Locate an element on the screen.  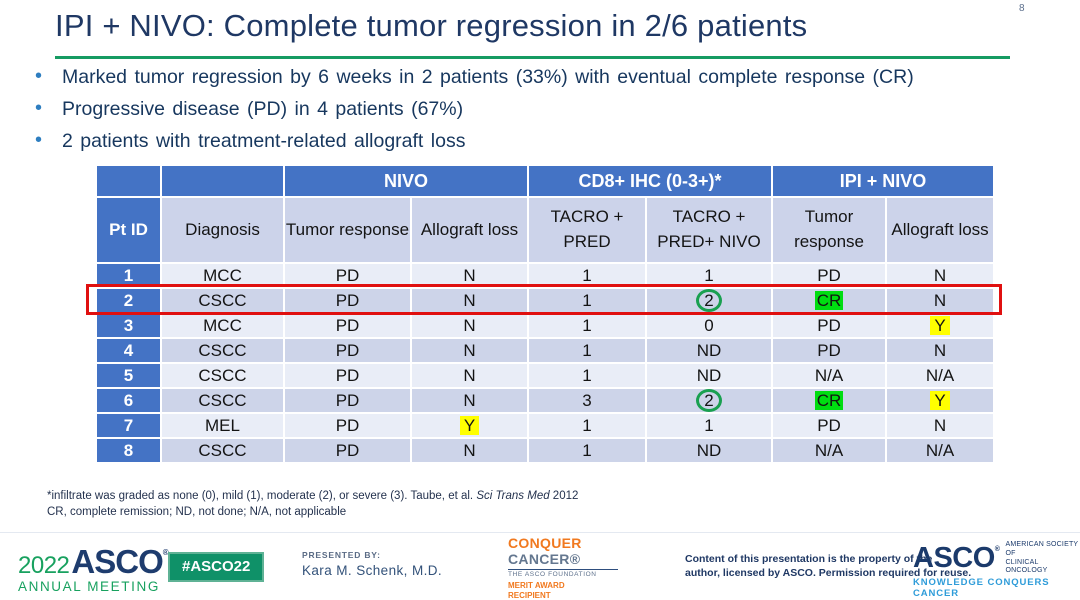
data-cell: ND is located at coordinates (709, 375).